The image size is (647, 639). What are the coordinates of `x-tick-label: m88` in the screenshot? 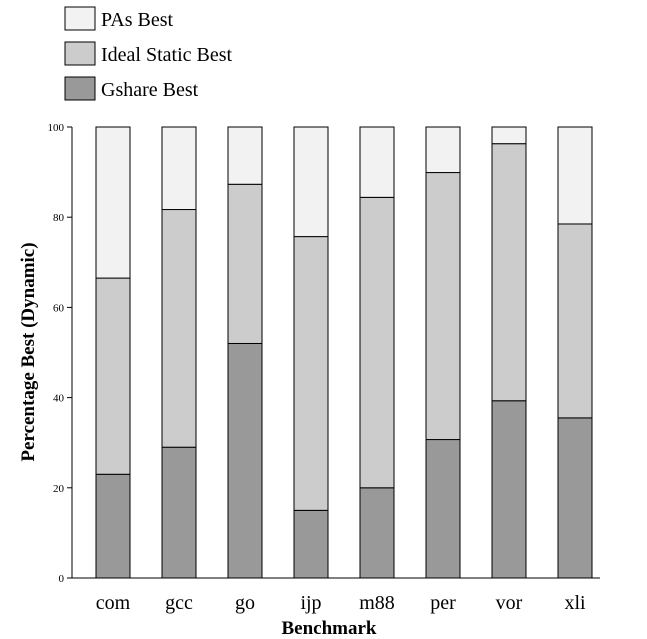 It's located at (377, 603).